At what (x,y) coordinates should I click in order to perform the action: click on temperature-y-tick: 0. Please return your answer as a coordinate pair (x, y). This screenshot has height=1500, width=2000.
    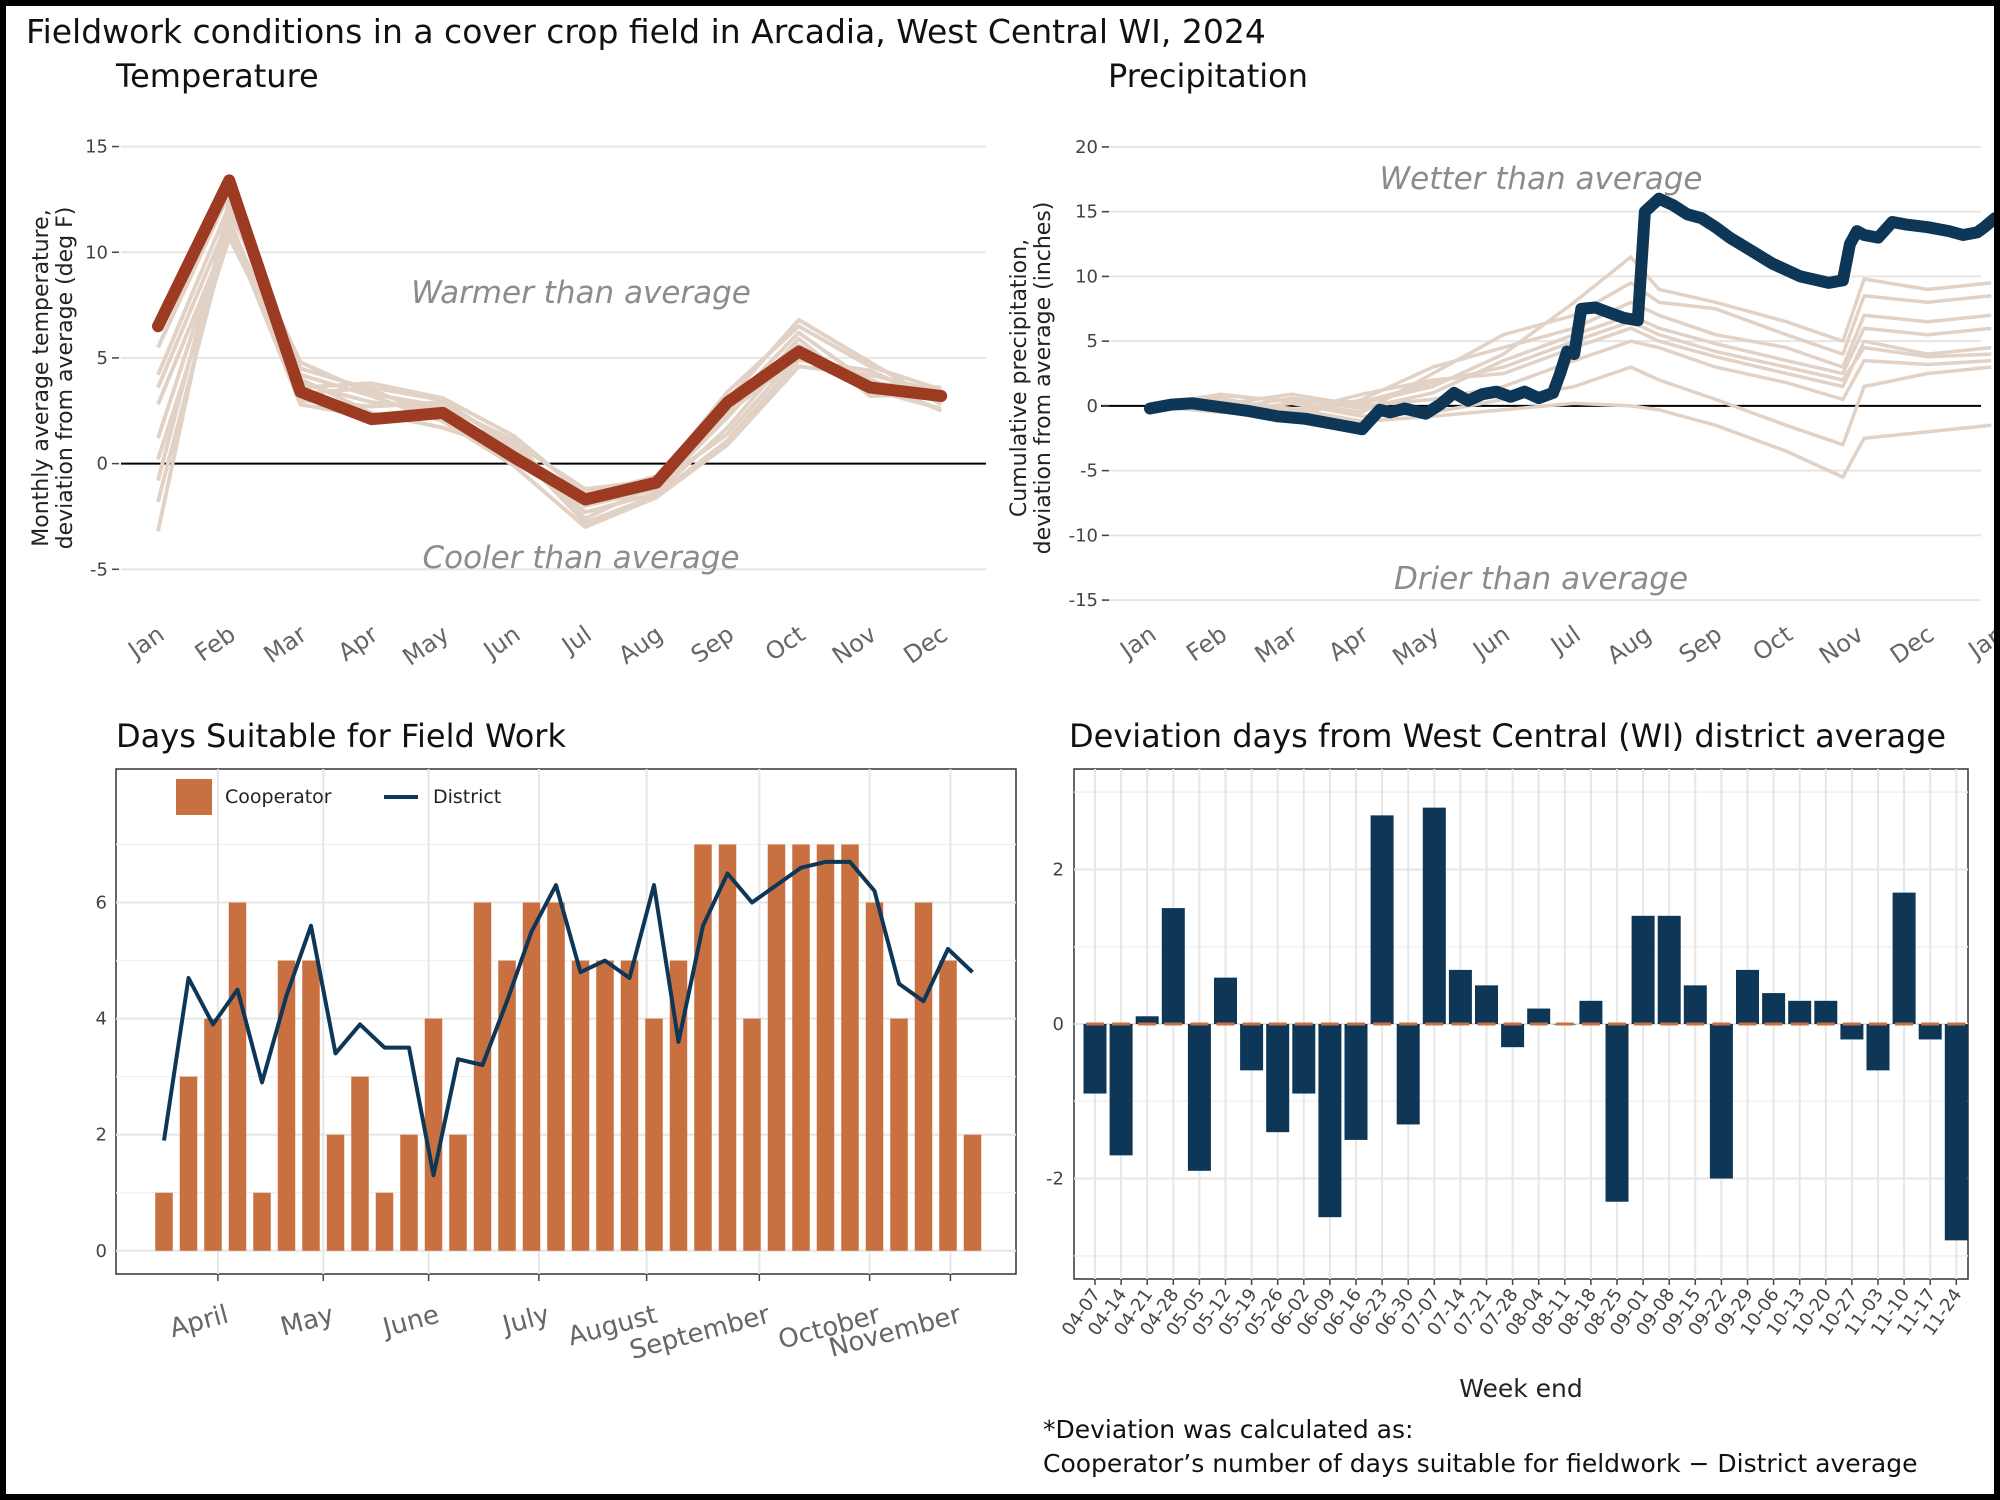
    Looking at the image, I should click on (102, 464).